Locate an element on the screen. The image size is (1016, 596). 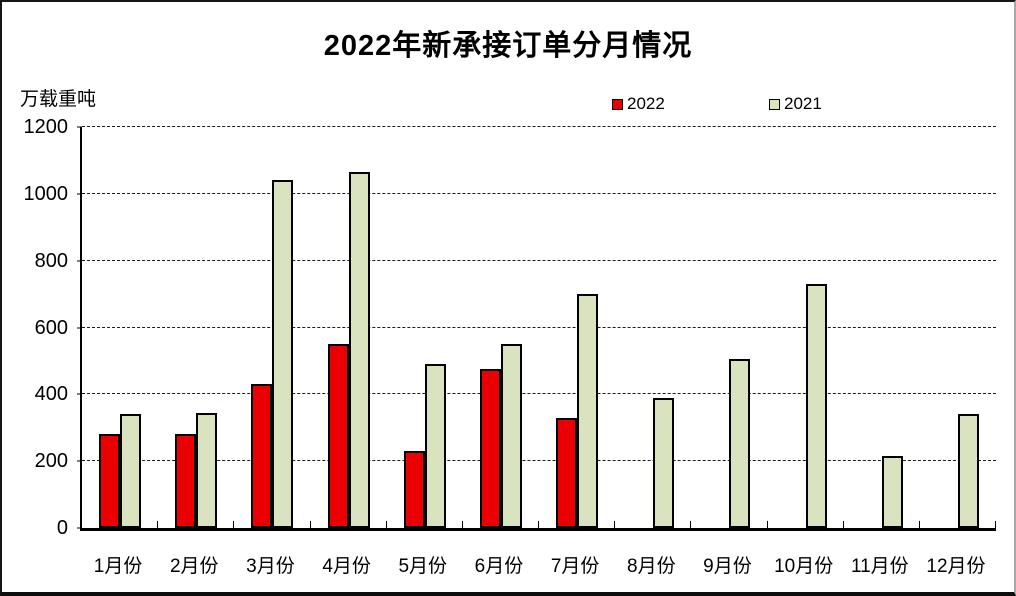
legend-item-2022: 2022 is located at coordinates (638, 104).